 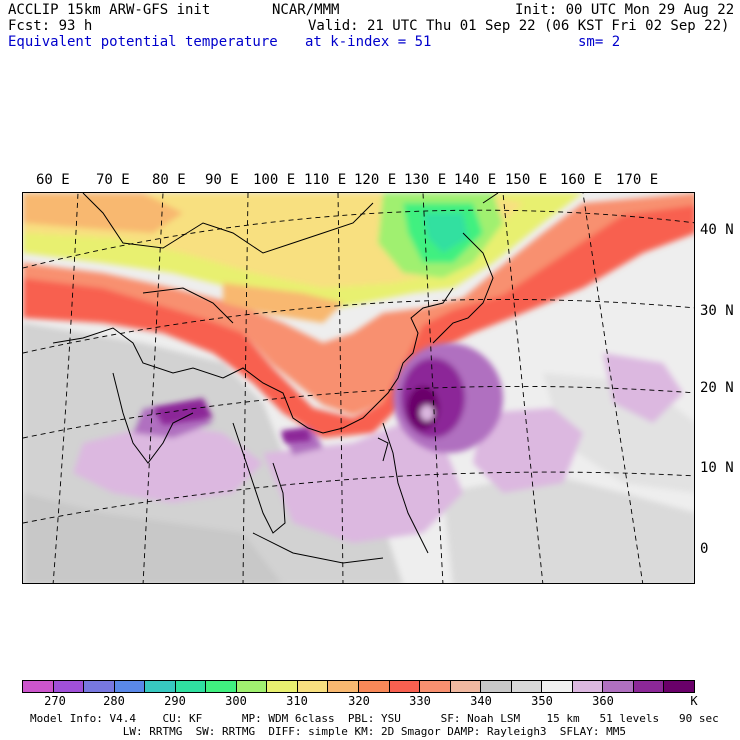 I want to click on lat-label: 30 N, so click(x=717, y=311).